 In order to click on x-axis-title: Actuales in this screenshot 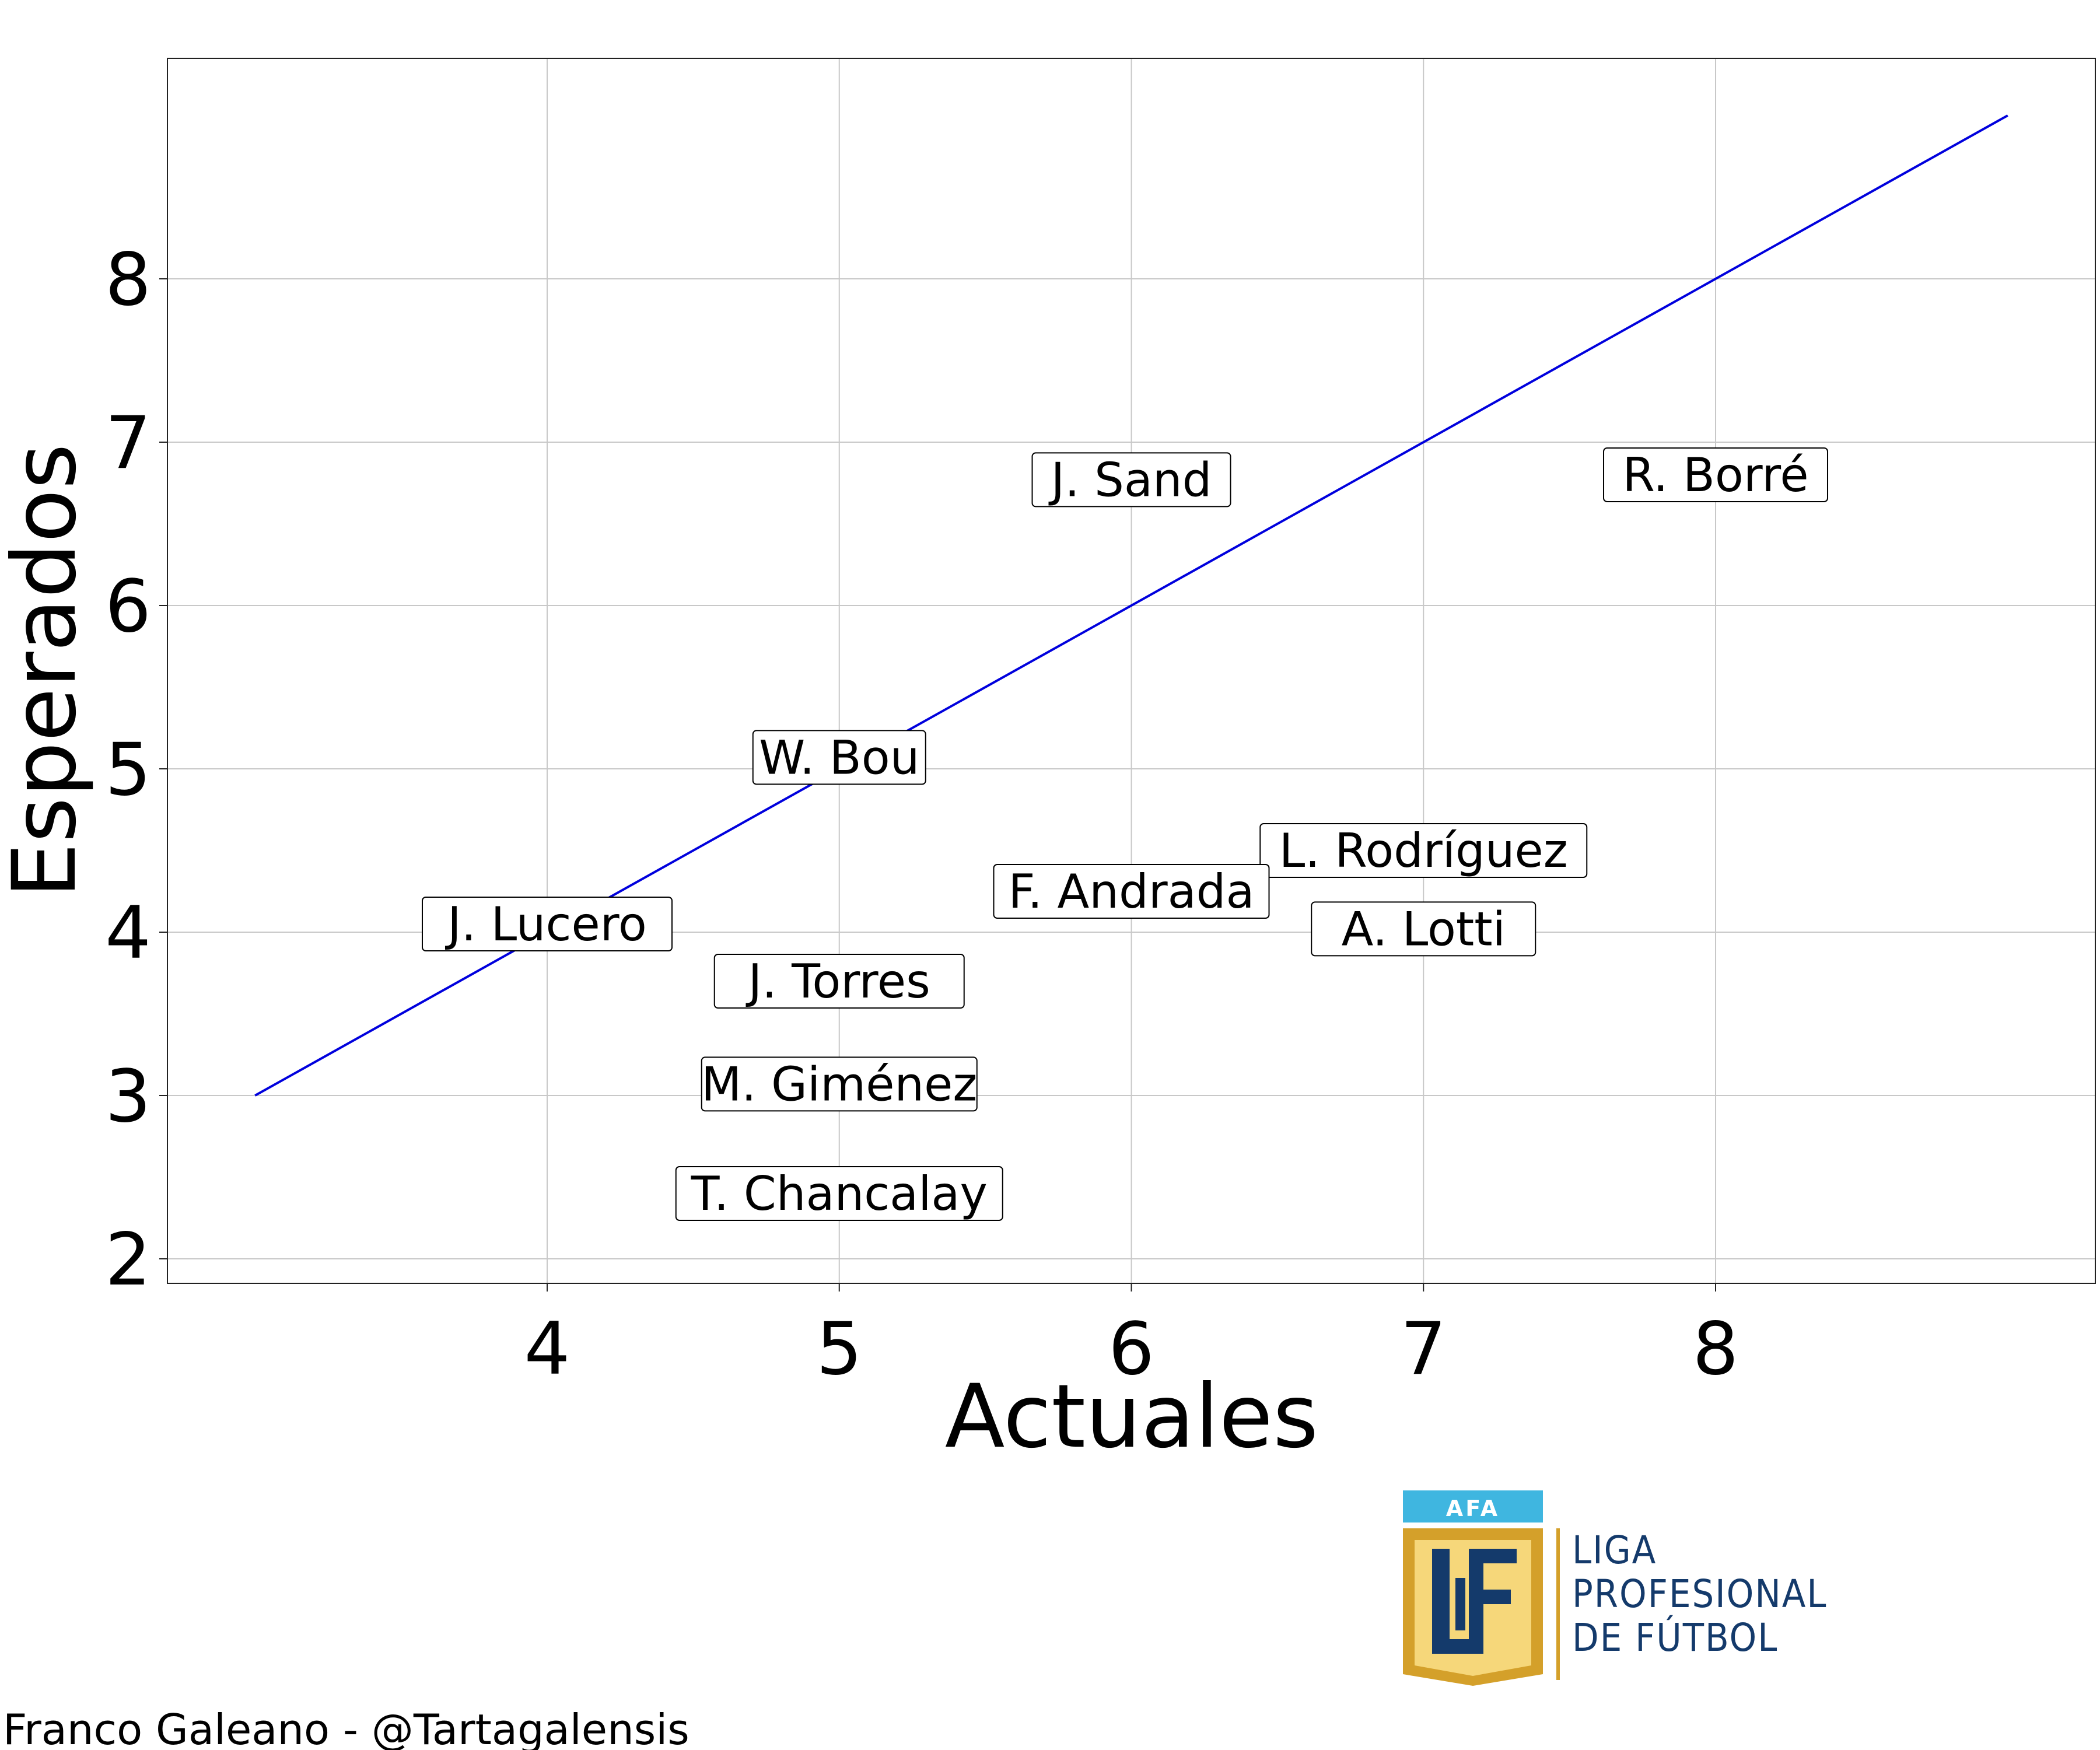, I will do `click(1131, 1417)`.